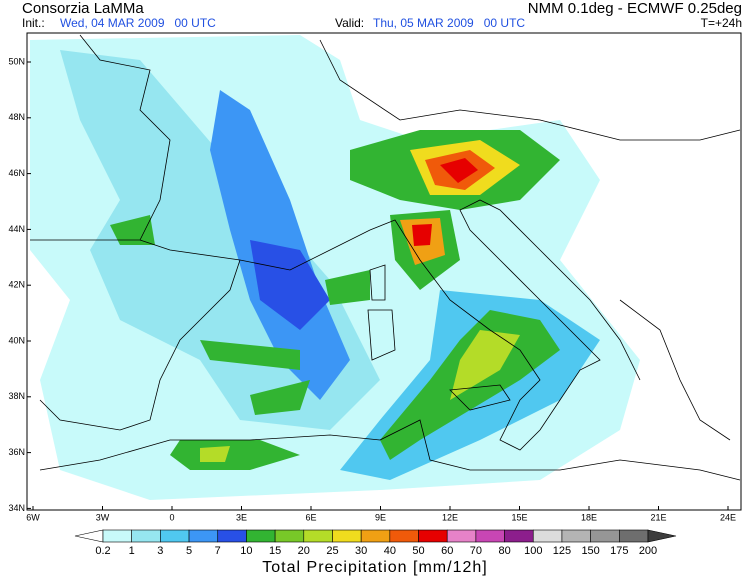  What do you see at coordinates (374, 567) in the screenshot?
I see `legend-title: Total Precipitation [mm/12h]` at bounding box center [374, 567].